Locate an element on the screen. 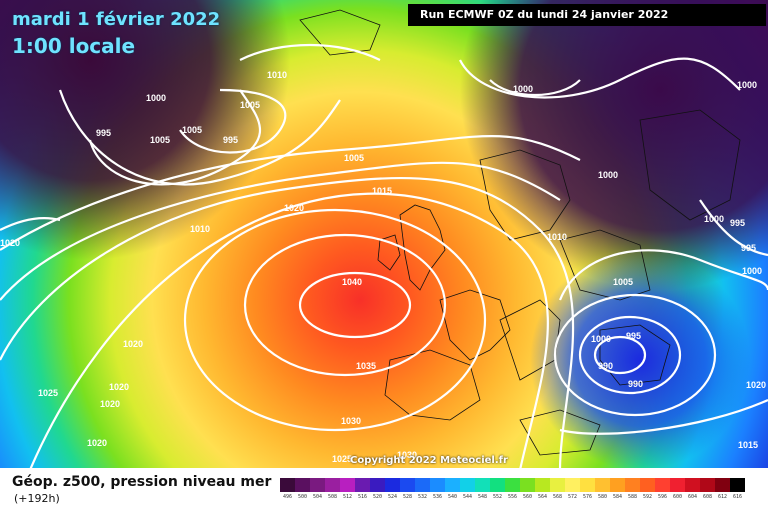 The width and height of the screenshot is (768, 512). product-title: Géop. z500, pression niveau mer is located at coordinates (142, 482).